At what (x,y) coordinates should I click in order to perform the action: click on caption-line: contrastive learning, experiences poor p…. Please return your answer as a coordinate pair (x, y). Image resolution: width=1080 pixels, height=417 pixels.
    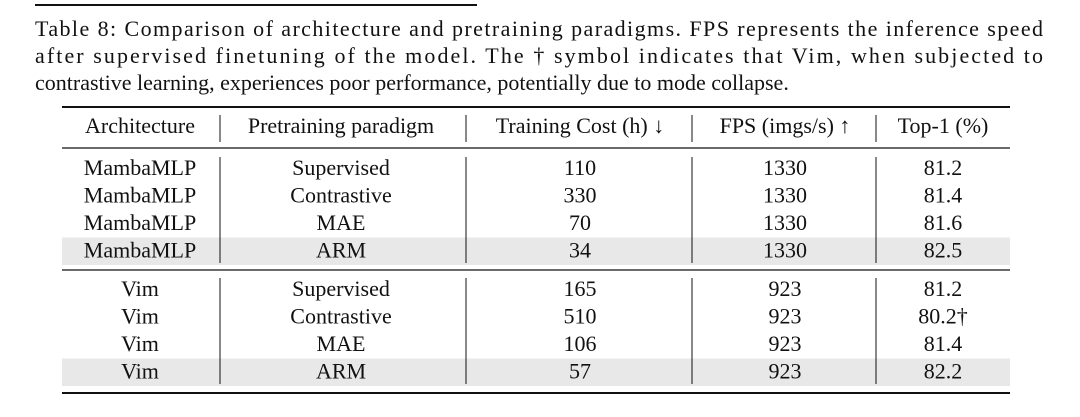
    Looking at the image, I should click on (412, 82).